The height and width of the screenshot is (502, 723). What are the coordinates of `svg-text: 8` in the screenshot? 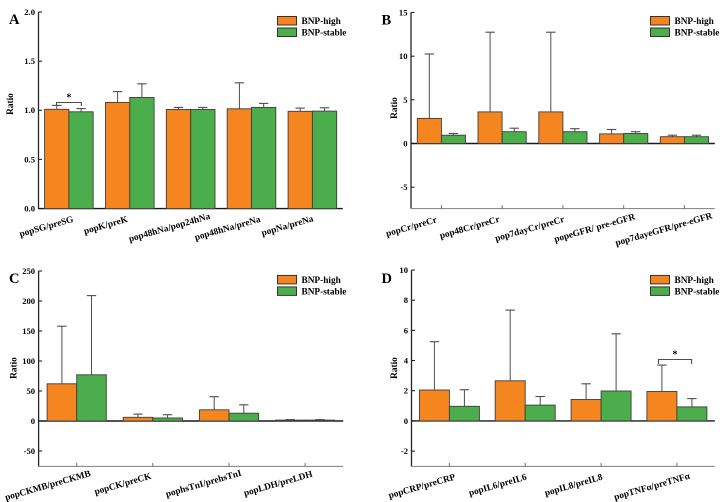 It's located at (406, 300).